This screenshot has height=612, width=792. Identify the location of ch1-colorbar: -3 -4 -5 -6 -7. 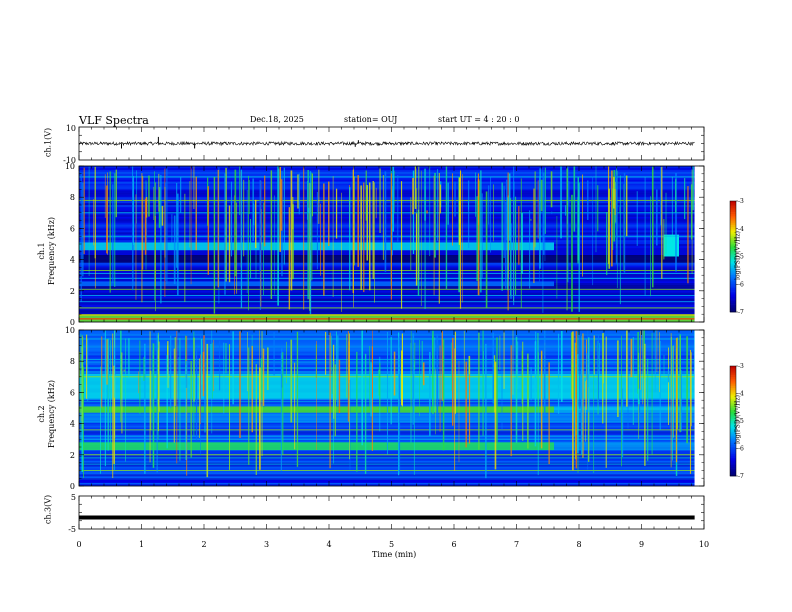
(736, 257).